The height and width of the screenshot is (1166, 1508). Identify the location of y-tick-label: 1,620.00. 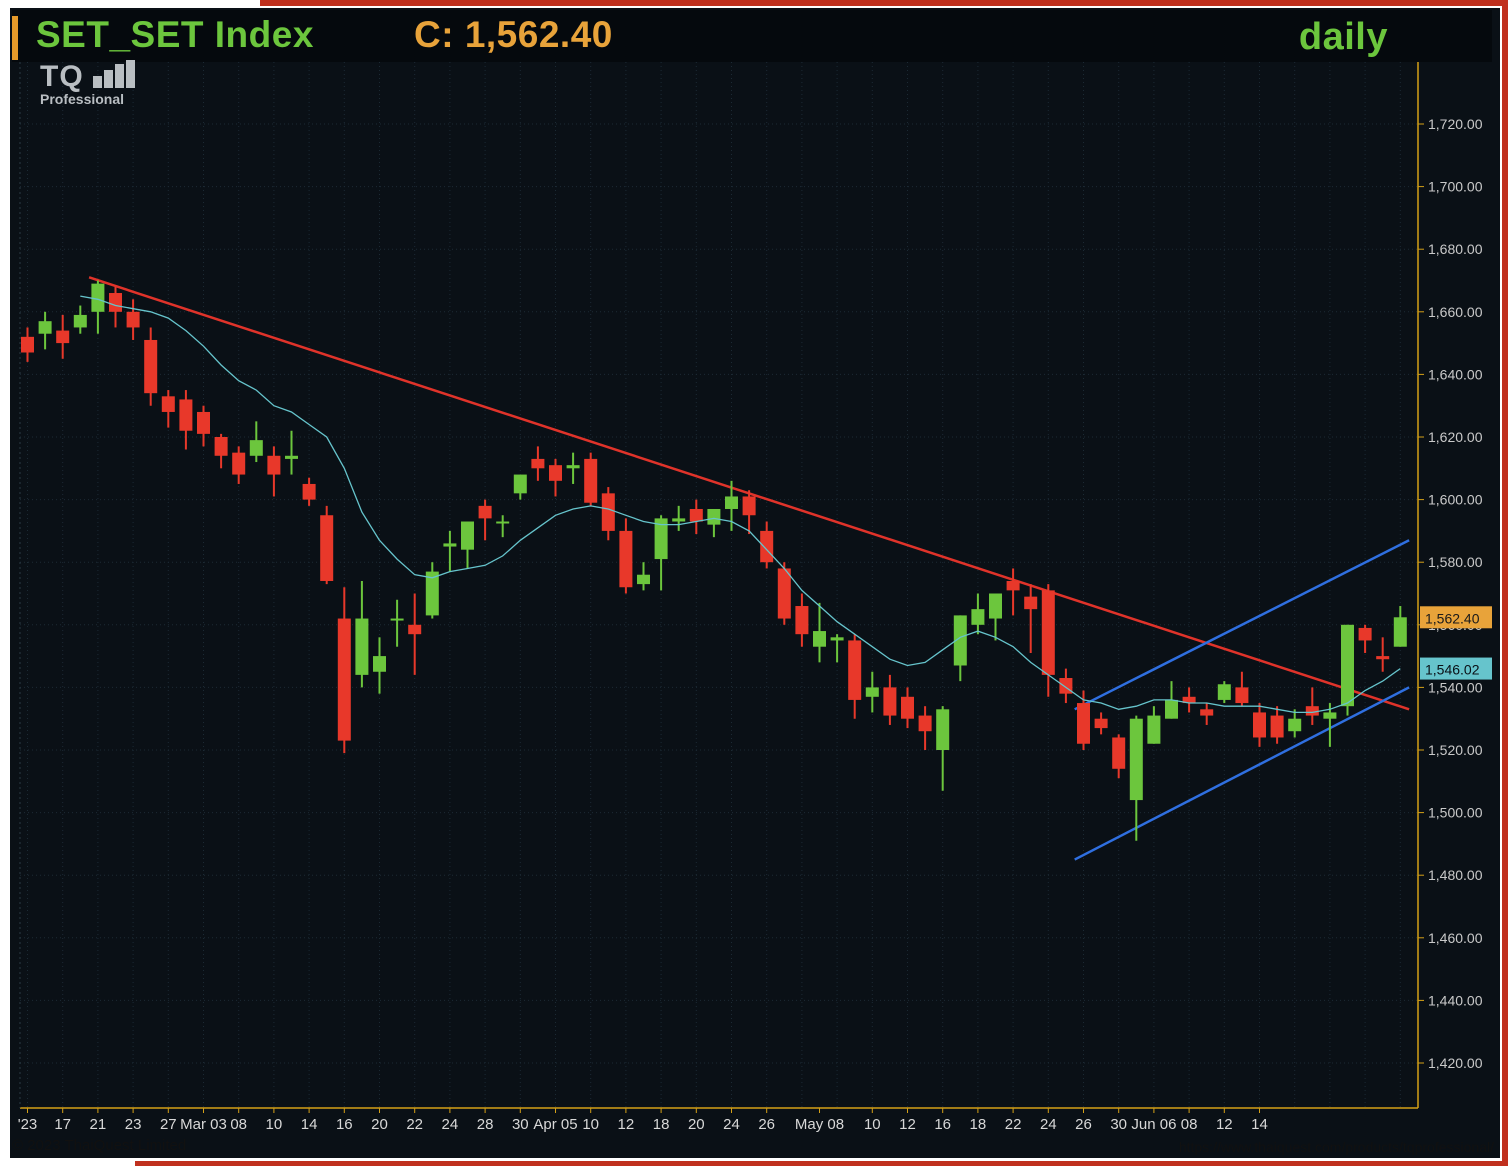
(1455, 437).